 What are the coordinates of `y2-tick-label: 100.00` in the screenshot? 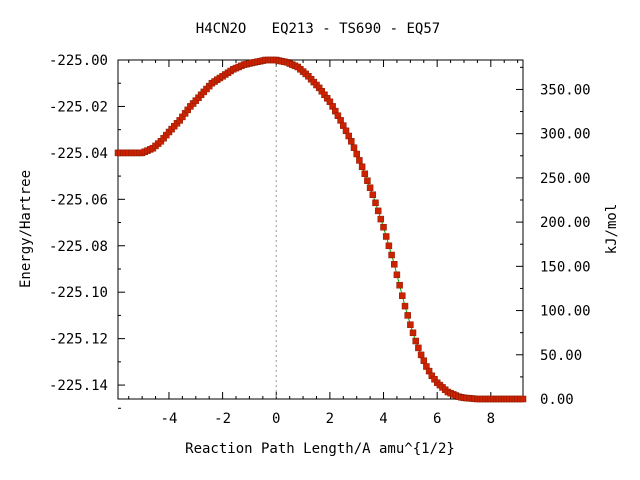 It's located at (565, 312).